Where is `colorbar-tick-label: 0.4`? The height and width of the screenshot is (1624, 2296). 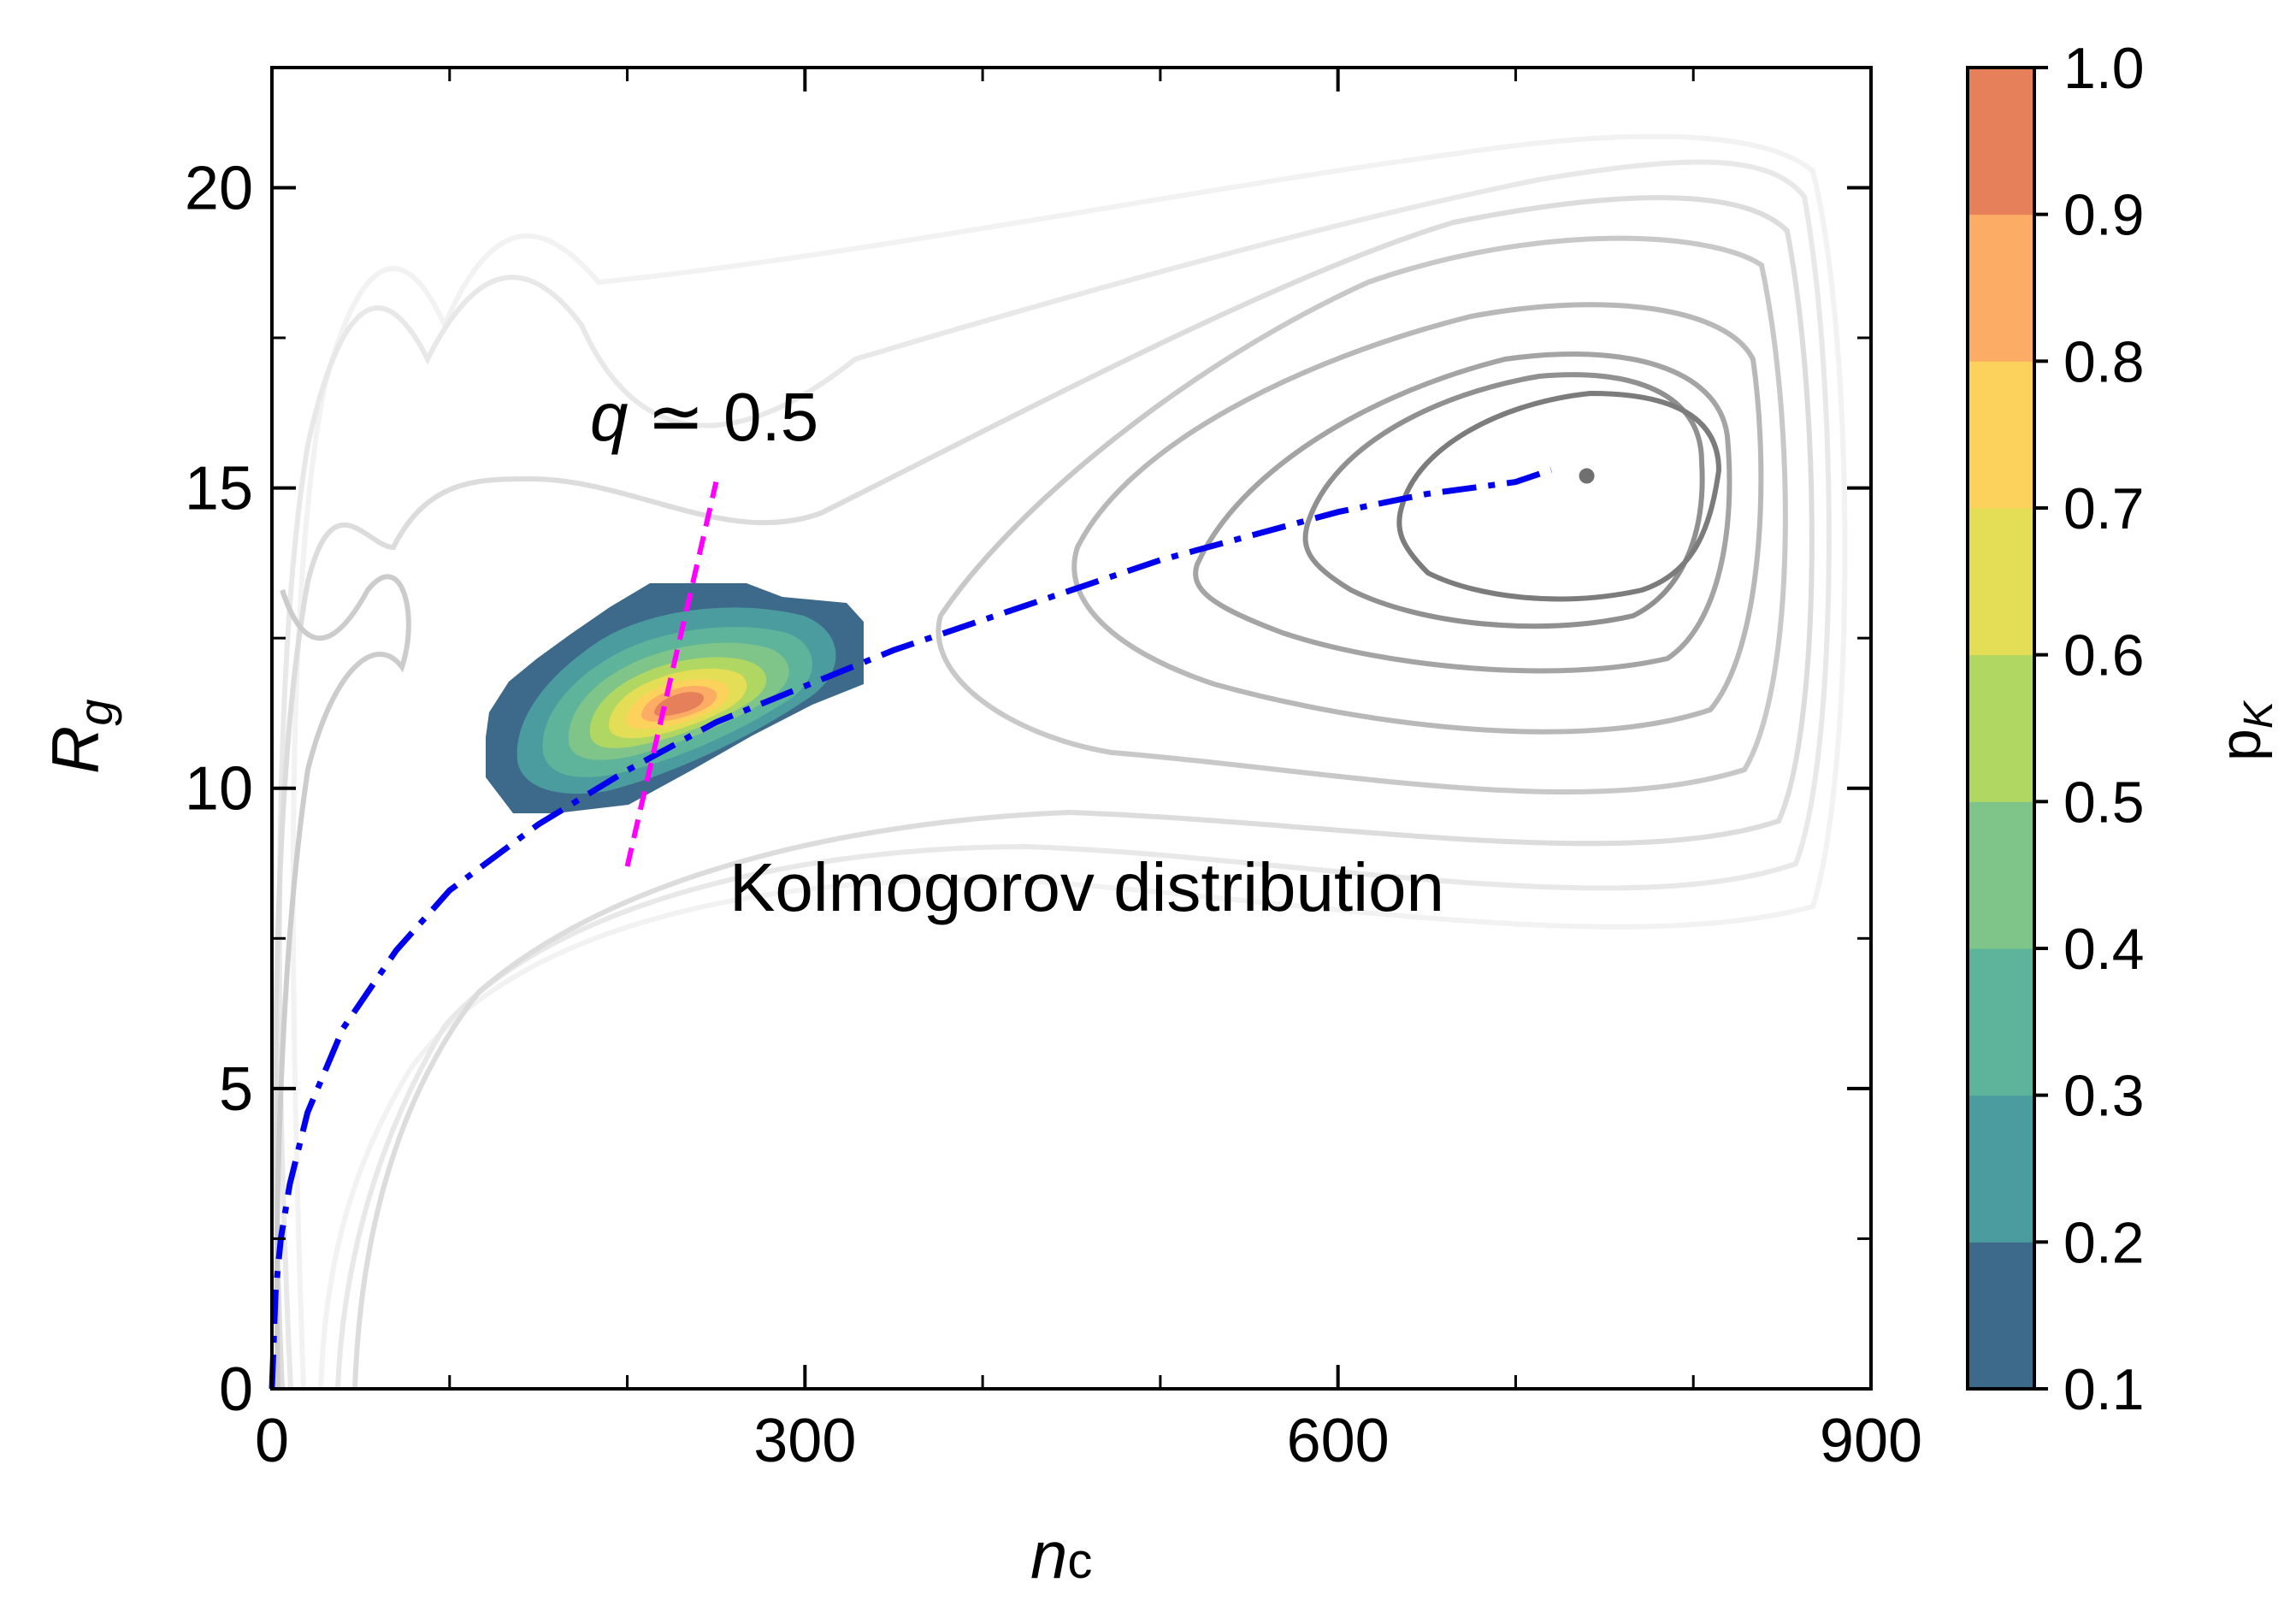
colorbar-tick-label: 0.4 is located at coordinates (2104, 949).